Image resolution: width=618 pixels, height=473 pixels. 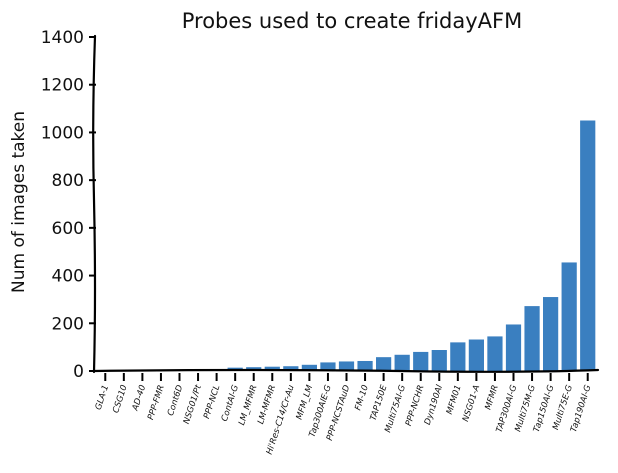 What do you see at coordinates (471, 403) in the screenshot?
I see `x-tick-label: NSG01-A` at bounding box center [471, 403].